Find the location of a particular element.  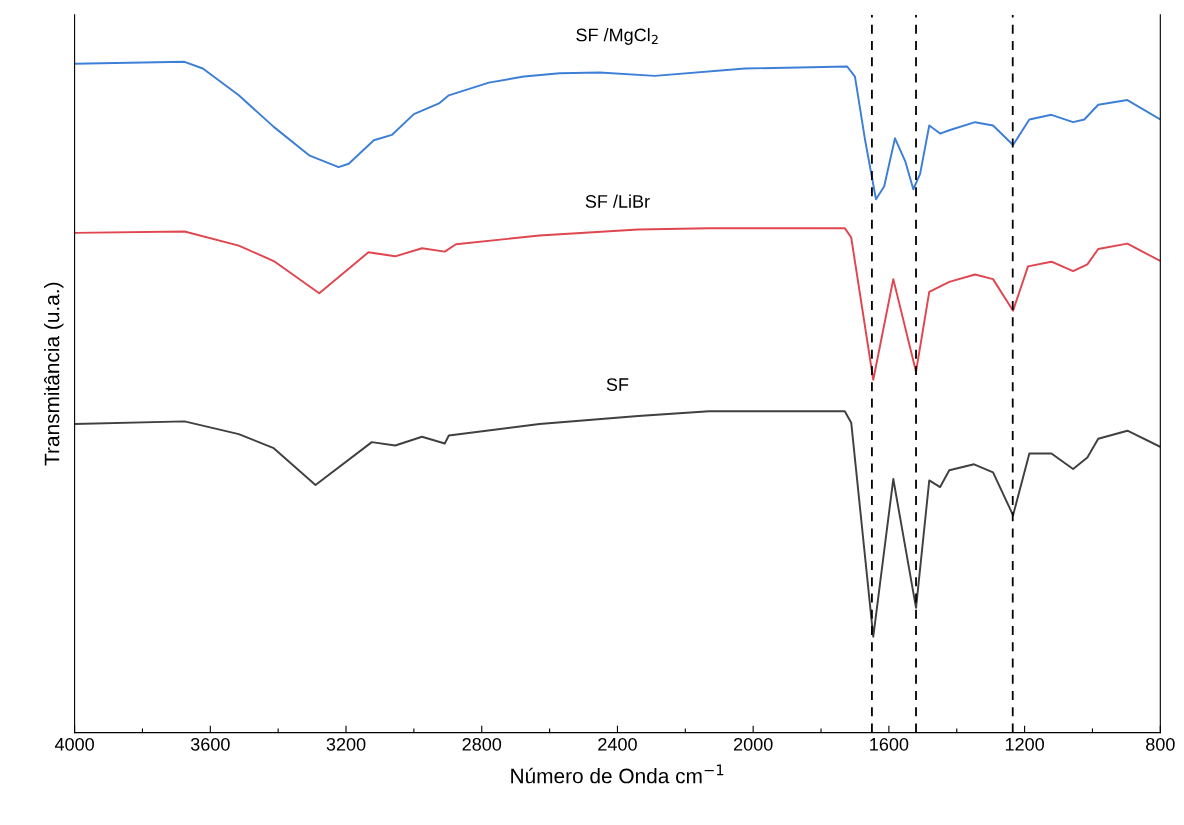

x-tick-label: 3200 is located at coordinates (346, 744).